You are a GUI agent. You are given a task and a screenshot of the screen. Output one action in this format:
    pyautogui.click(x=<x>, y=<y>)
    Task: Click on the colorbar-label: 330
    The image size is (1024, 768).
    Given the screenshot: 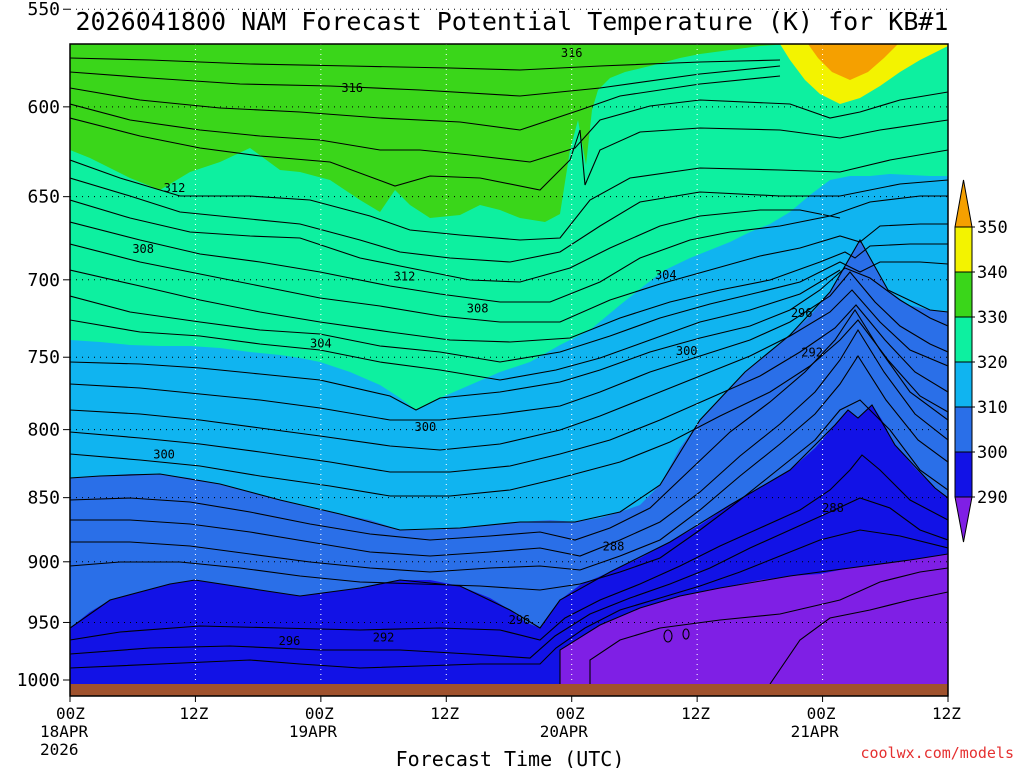 What is the action you would take?
    pyautogui.click(x=992, y=318)
    